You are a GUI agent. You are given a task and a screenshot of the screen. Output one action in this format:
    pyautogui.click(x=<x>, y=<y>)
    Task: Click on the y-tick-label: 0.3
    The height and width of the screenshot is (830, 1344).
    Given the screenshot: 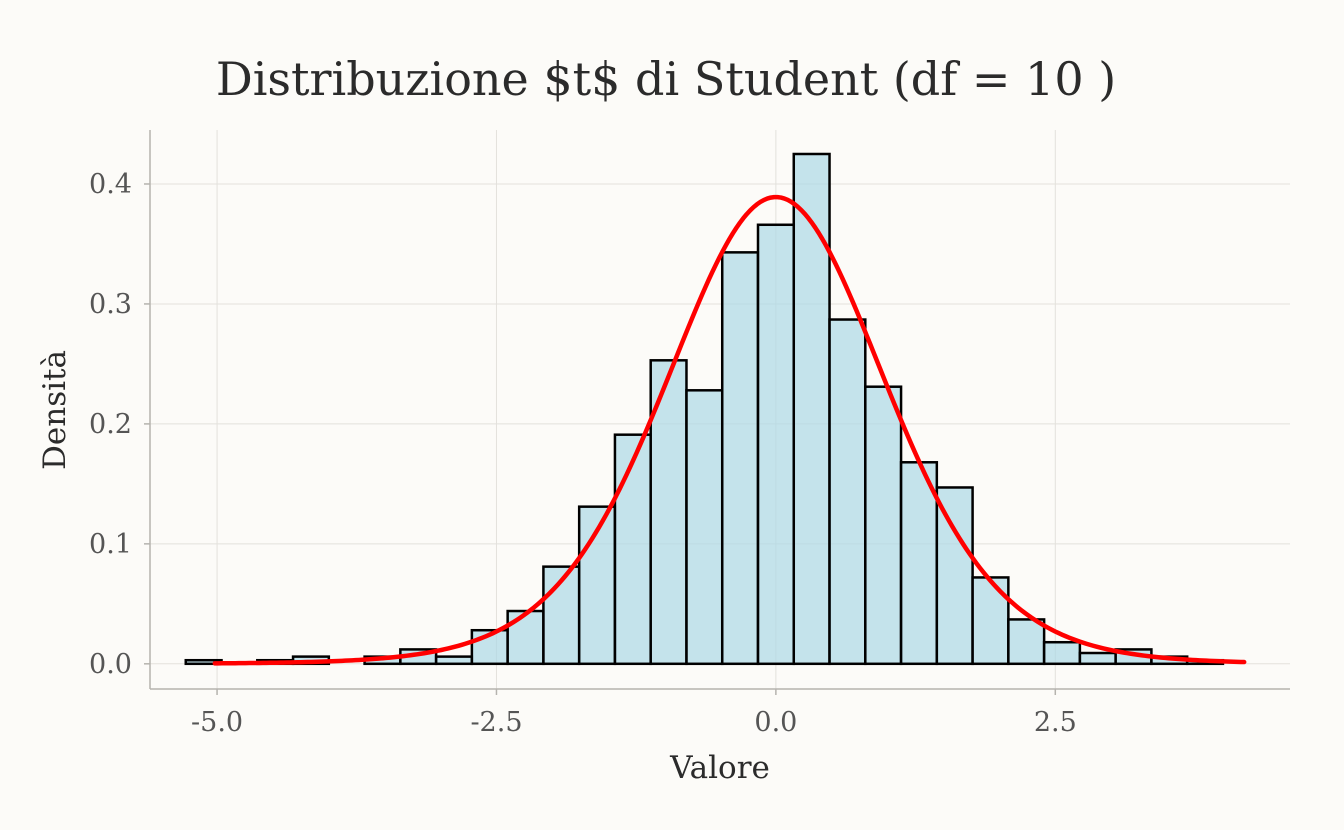 What is the action you would take?
    pyautogui.click(x=110, y=304)
    